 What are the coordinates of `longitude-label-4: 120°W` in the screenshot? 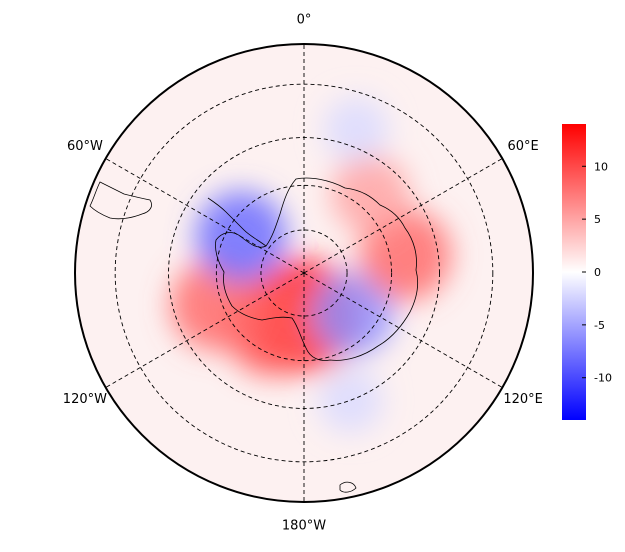 It's located at (85, 399).